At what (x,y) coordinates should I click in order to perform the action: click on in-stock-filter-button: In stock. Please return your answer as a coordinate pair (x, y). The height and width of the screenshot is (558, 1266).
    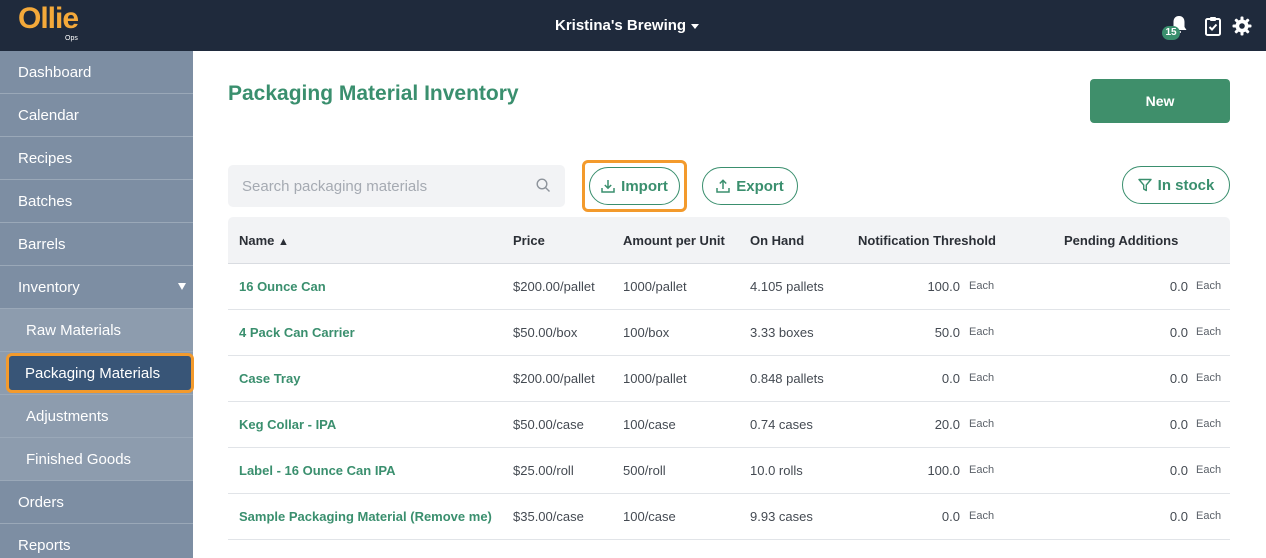
    Looking at the image, I should click on (1176, 185).